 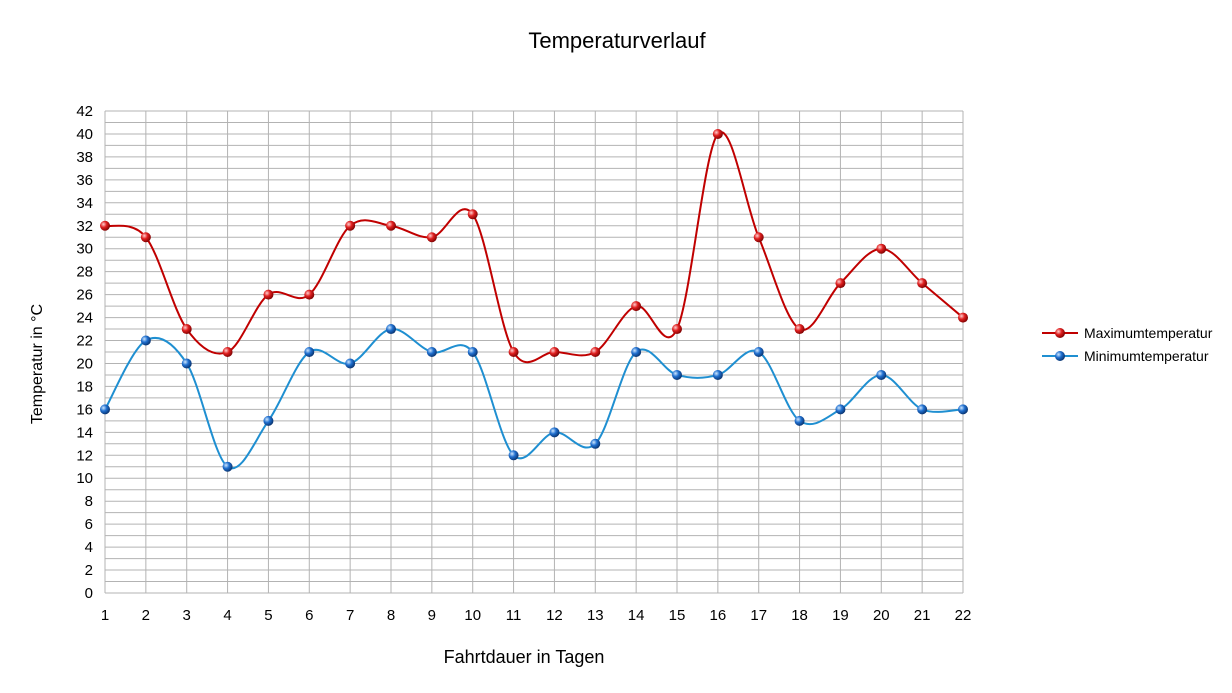 I want to click on y-tick-label: 2, so click(x=89, y=570).